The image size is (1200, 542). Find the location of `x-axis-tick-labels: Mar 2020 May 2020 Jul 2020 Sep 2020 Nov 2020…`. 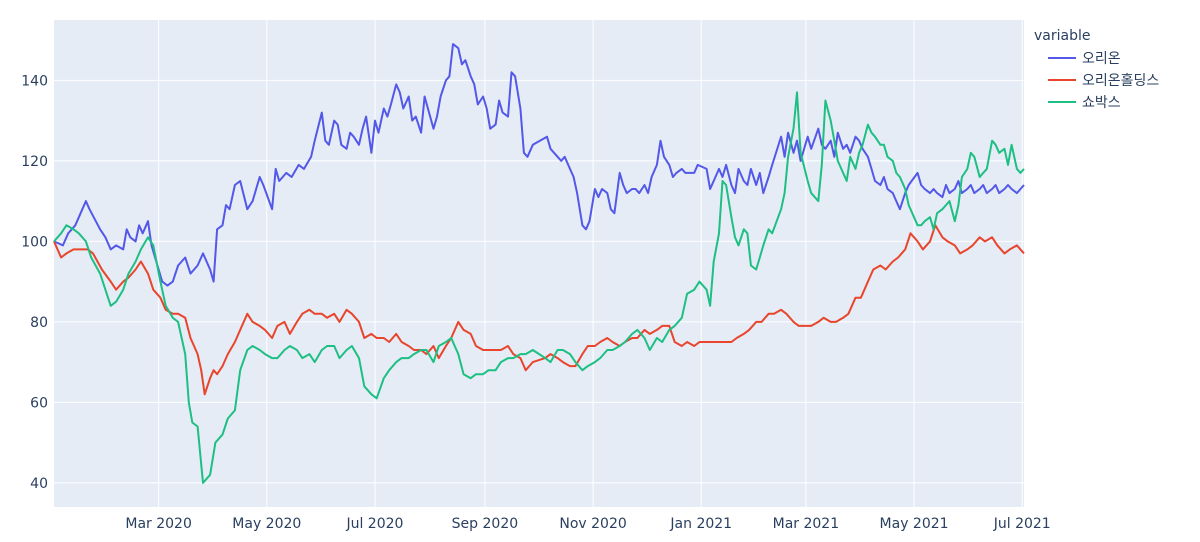

x-axis-tick-labels: Mar 2020 May 2020 Jul 2020 Sep 2020 Nov 2020… is located at coordinates (587, 524).